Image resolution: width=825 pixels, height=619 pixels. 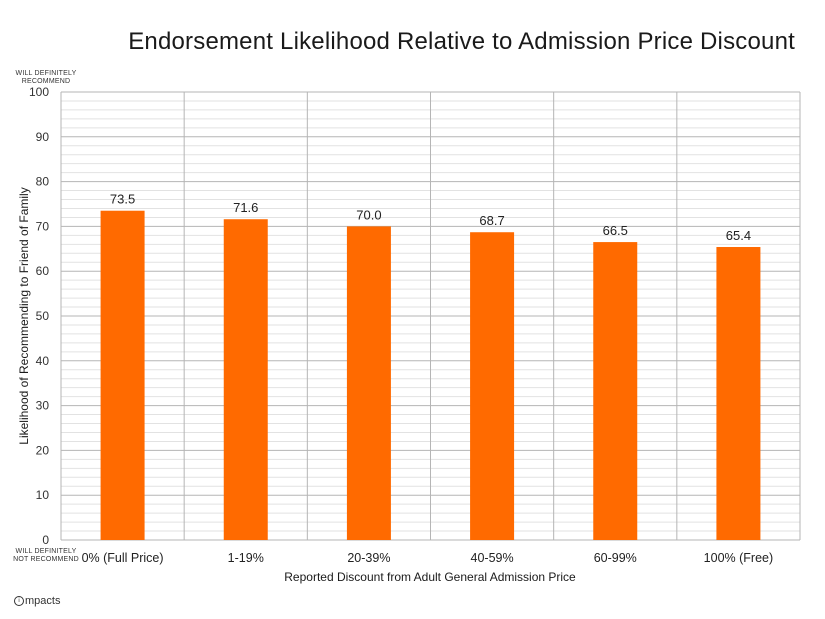 What do you see at coordinates (43, 271) in the screenshot?
I see `y-tick-label: 60` at bounding box center [43, 271].